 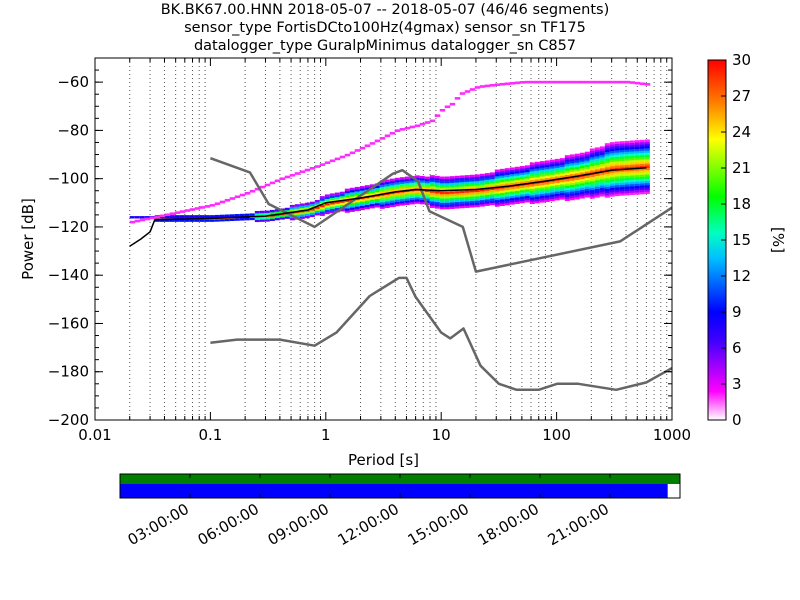 I want to click on y-tick-label: −120, so click(x=68, y=227).